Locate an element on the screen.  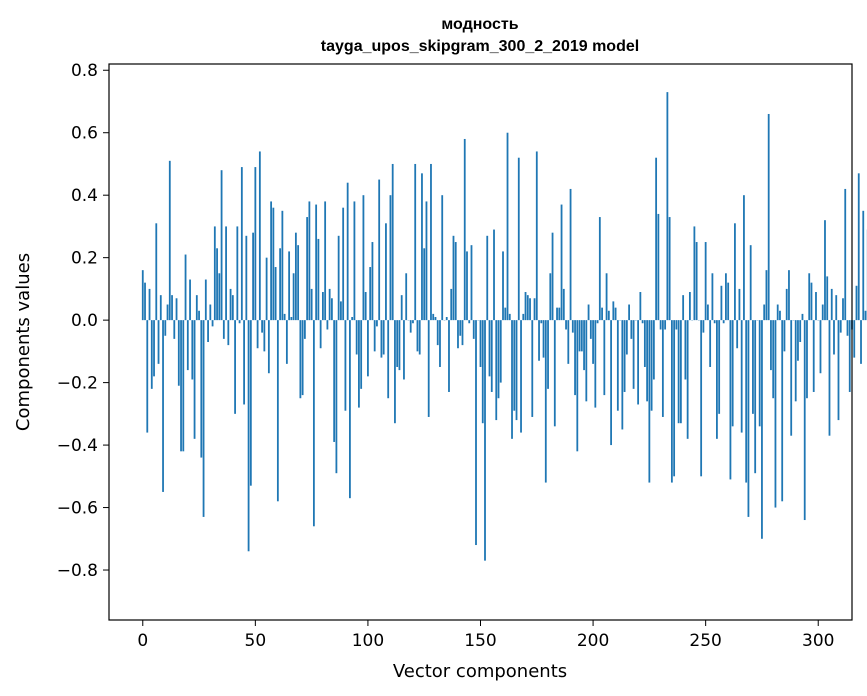
x-tick-label: 200 is located at coordinates (593, 641).